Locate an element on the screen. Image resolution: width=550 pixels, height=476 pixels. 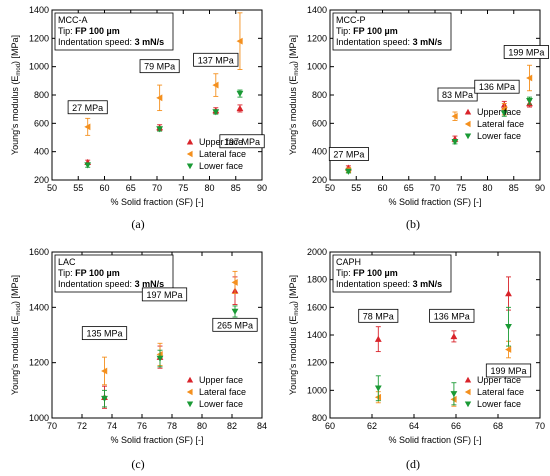
y-axis-label-sub: mod is located at coordinates (19, 70).